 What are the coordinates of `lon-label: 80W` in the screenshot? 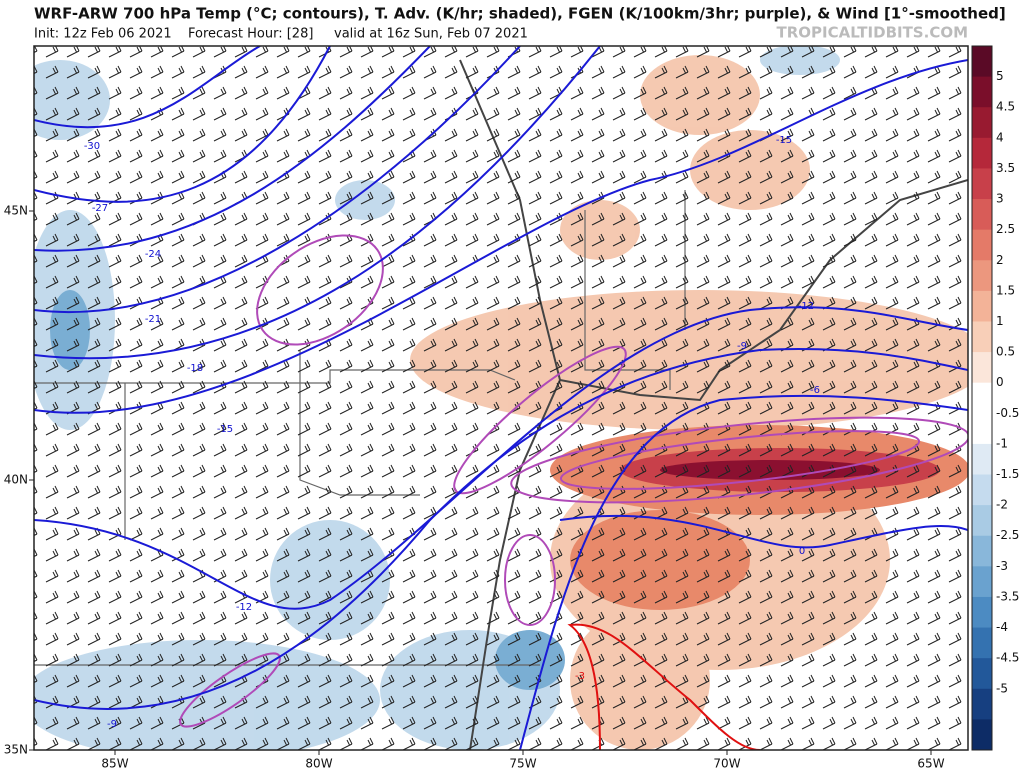 It's located at (318, 764).